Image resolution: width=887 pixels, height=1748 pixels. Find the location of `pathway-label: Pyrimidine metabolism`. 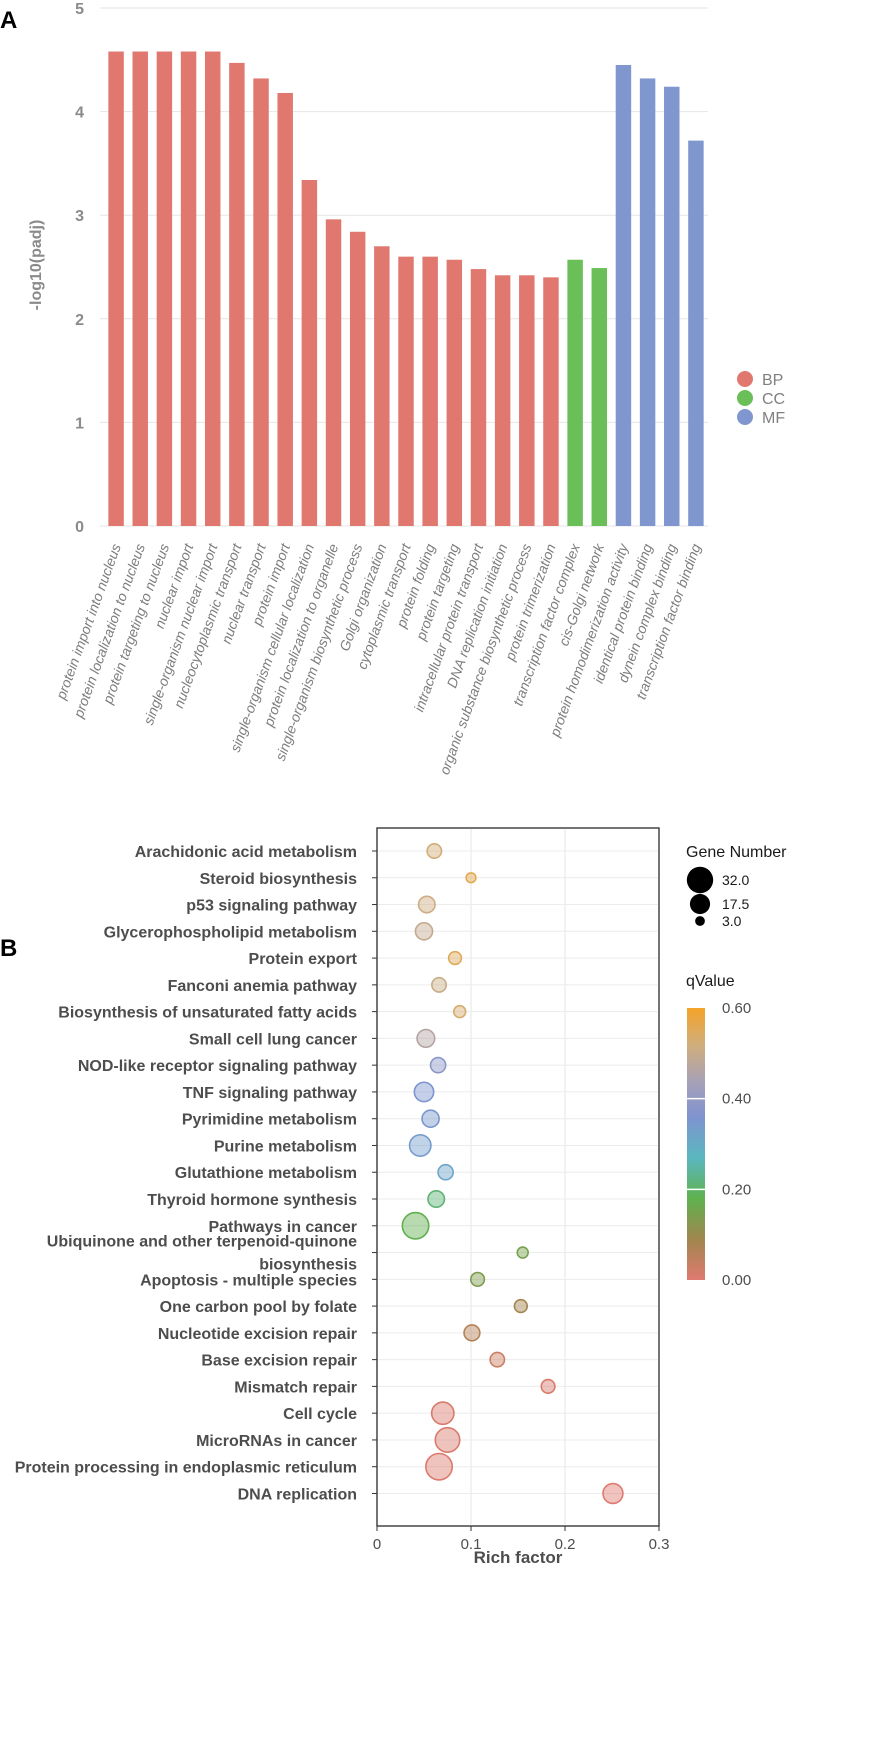

pathway-label: Pyrimidine metabolism is located at coordinates (269, 1120).